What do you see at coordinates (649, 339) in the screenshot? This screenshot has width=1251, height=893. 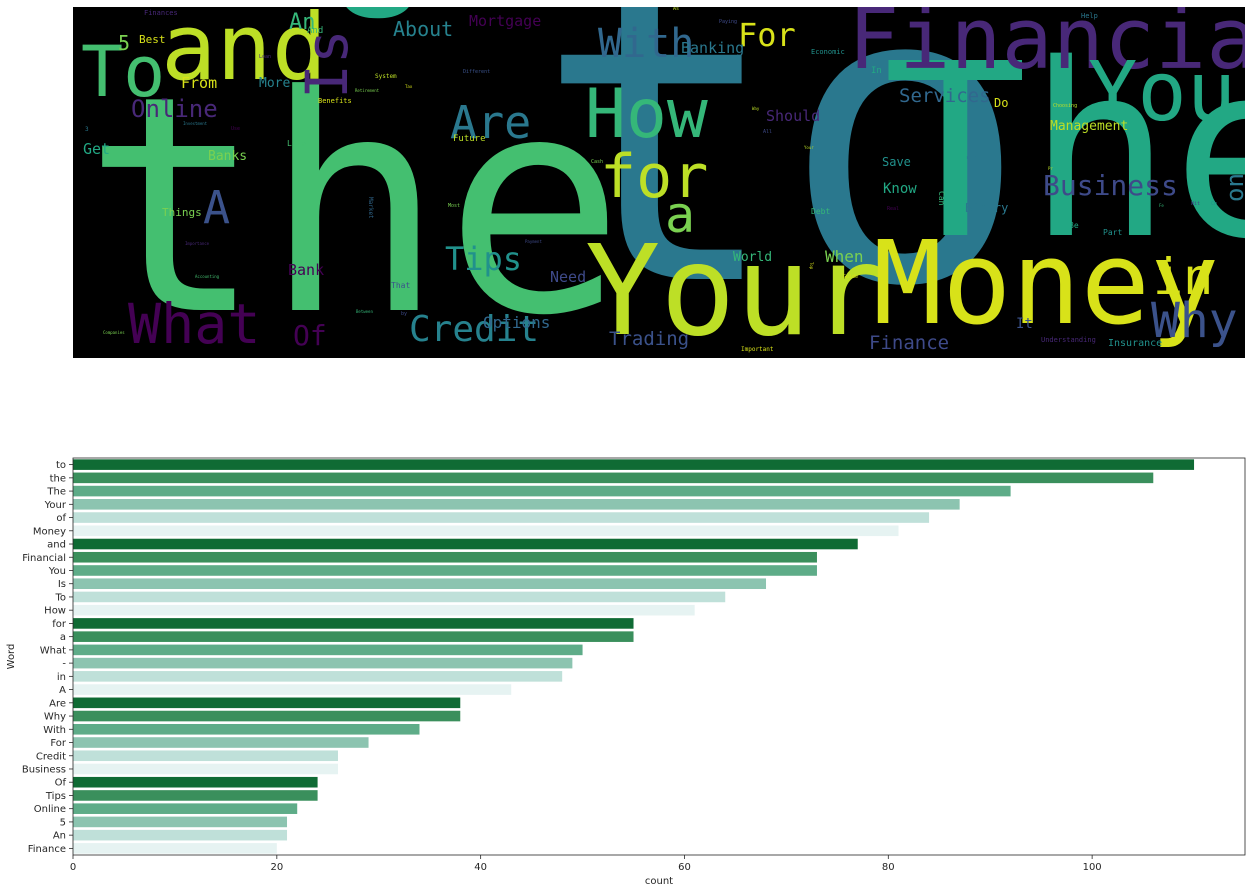 I see `cloud-word: Trading` at bounding box center [649, 339].